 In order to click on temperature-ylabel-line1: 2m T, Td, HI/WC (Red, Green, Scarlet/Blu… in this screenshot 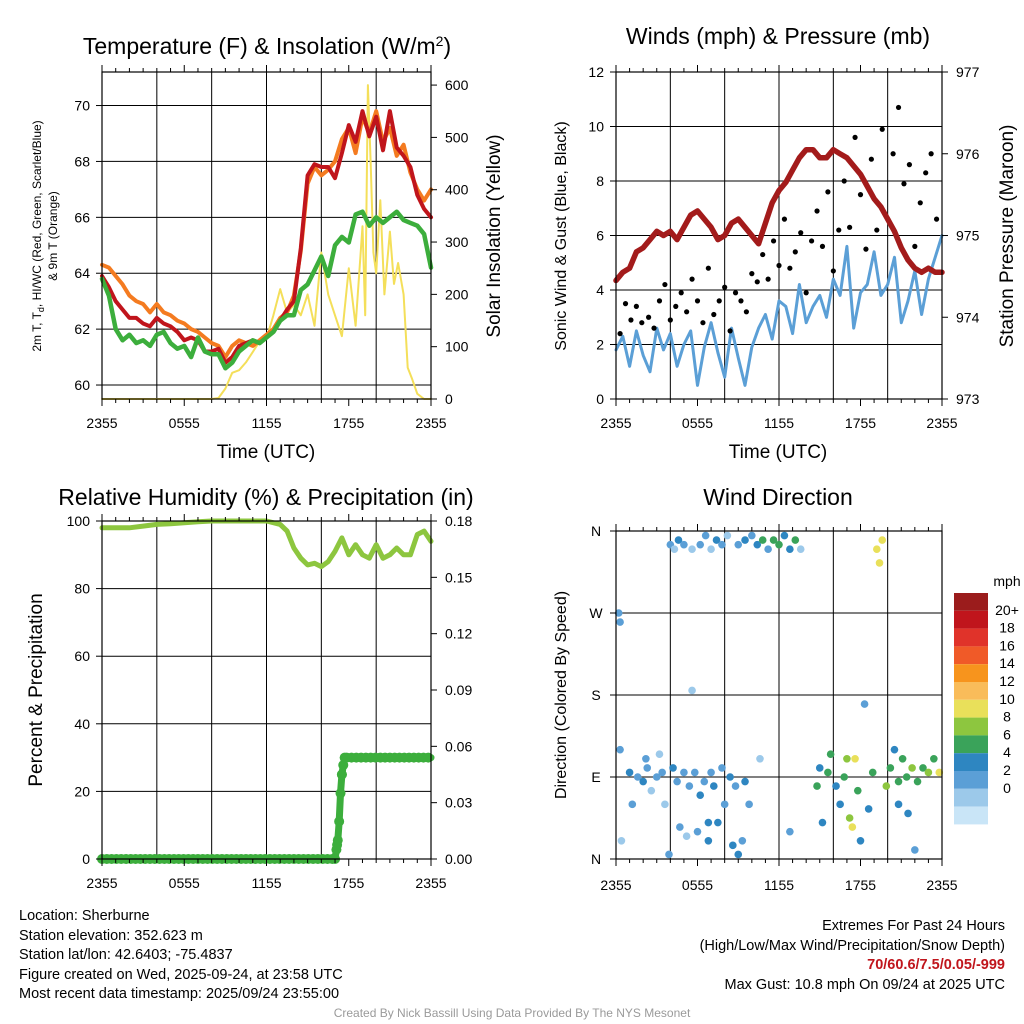, I will do `click(38, 235)`.